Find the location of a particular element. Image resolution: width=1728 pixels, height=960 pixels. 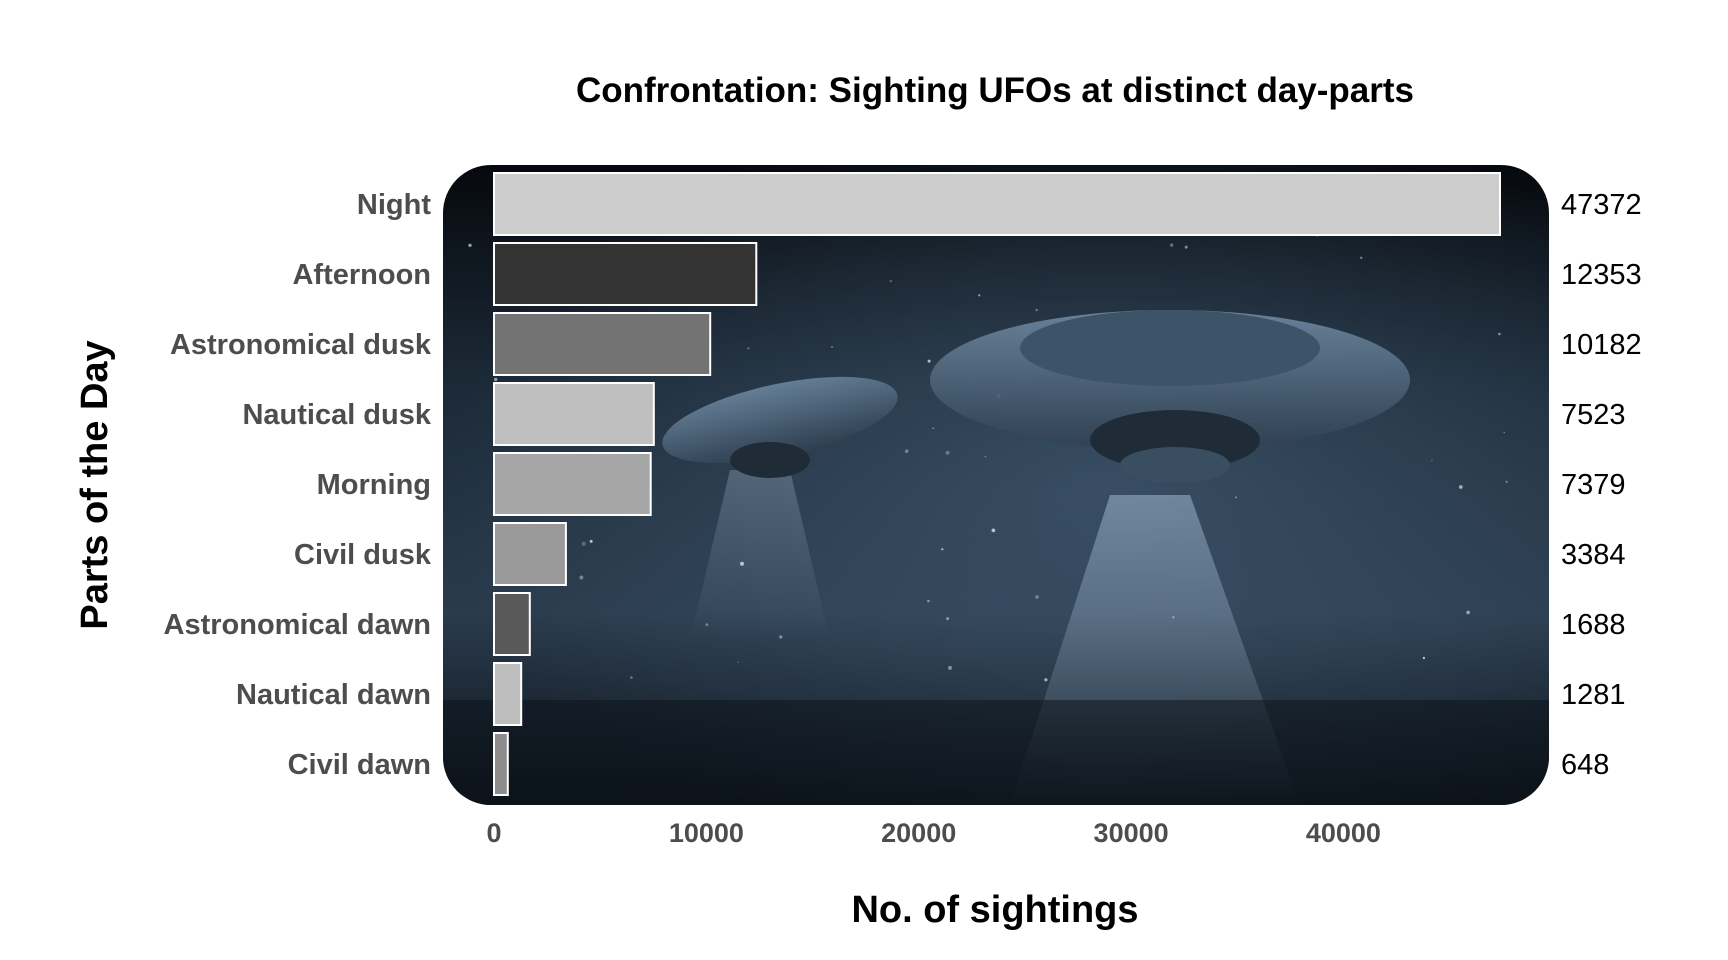

x-tick-label: 40000 is located at coordinates (1343, 833).